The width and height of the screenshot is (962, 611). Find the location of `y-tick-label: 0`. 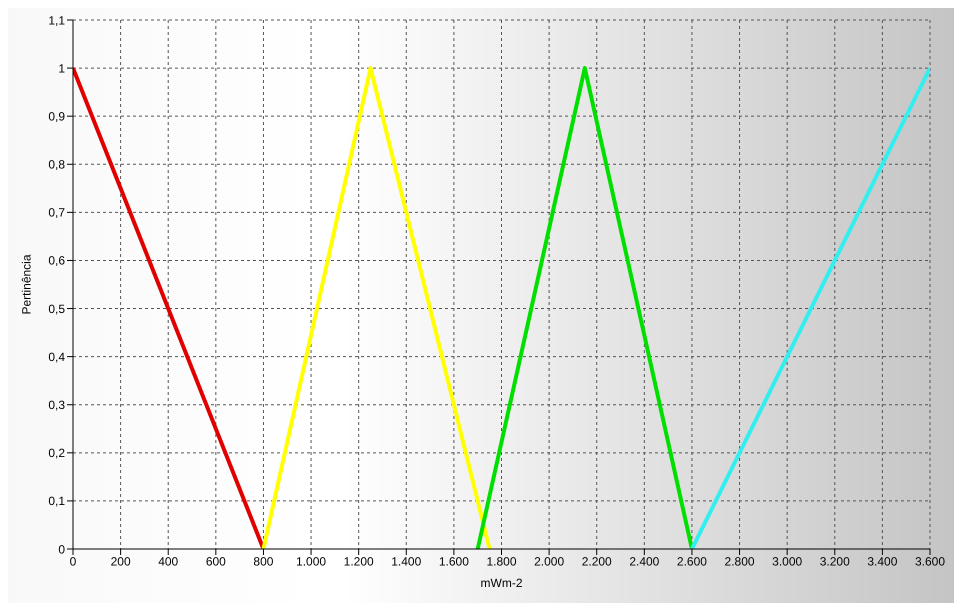

y-tick-label: 0 is located at coordinates (62, 549).